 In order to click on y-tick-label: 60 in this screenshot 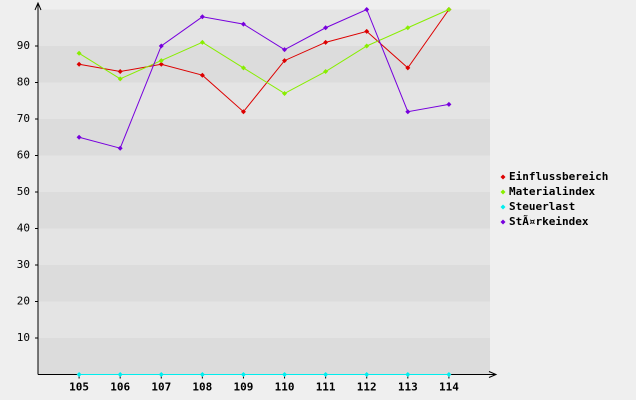, I will do `click(23, 155)`.